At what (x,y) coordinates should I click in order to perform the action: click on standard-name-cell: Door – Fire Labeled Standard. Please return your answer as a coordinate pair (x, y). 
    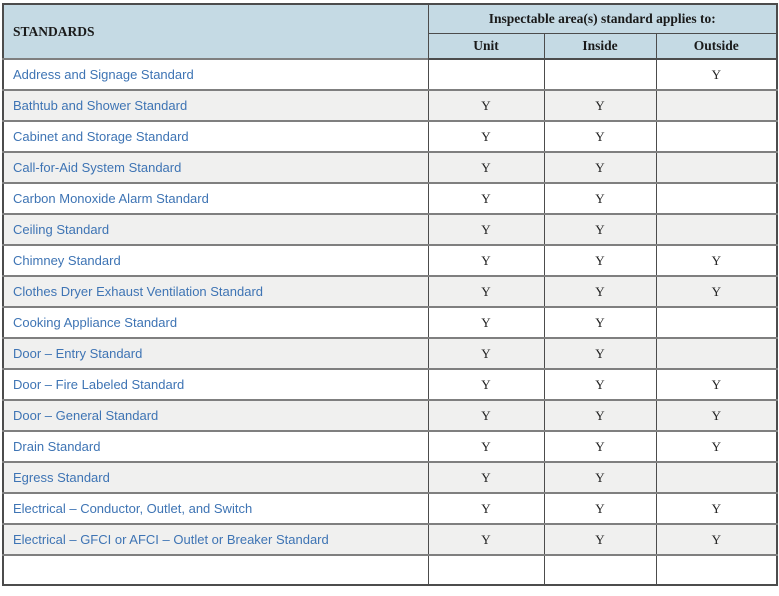
    Looking at the image, I should click on (215, 384).